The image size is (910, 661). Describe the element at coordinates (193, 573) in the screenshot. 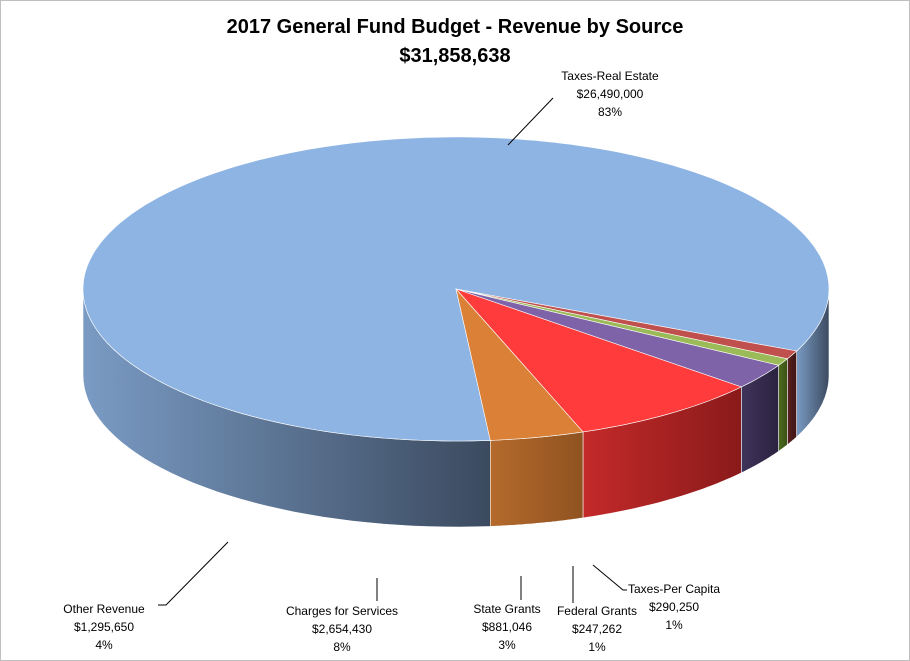

I see `leader-line-other-revenue` at that location.